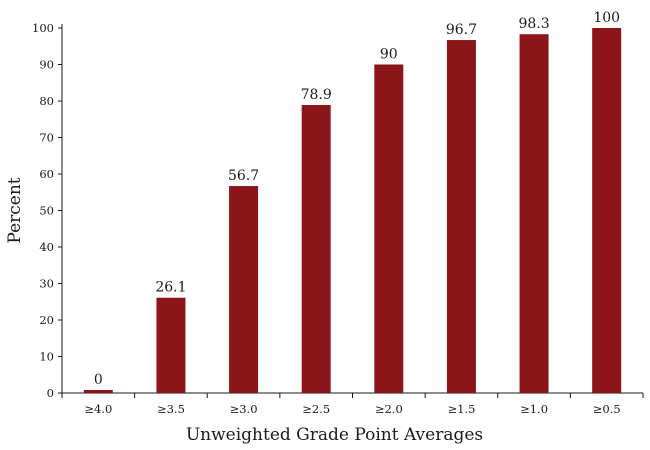  What do you see at coordinates (389, 409) in the screenshot?
I see `x-tick-label: ≥2.0` at bounding box center [389, 409].